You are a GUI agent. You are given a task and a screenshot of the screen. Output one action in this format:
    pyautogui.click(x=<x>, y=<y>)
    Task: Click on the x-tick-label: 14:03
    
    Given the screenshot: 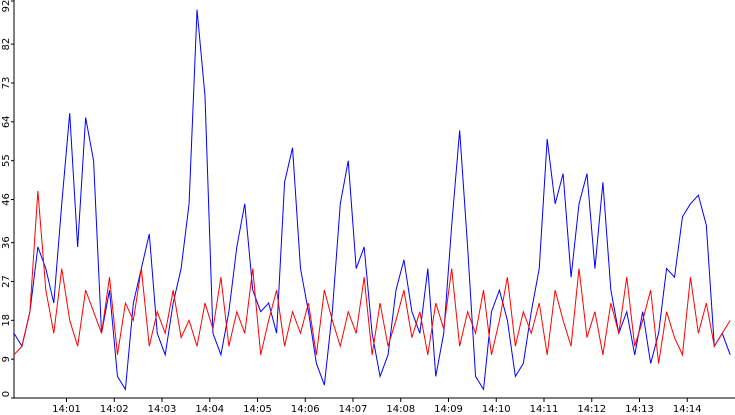 What is the action you would take?
    pyautogui.click(x=162, y=409)
    